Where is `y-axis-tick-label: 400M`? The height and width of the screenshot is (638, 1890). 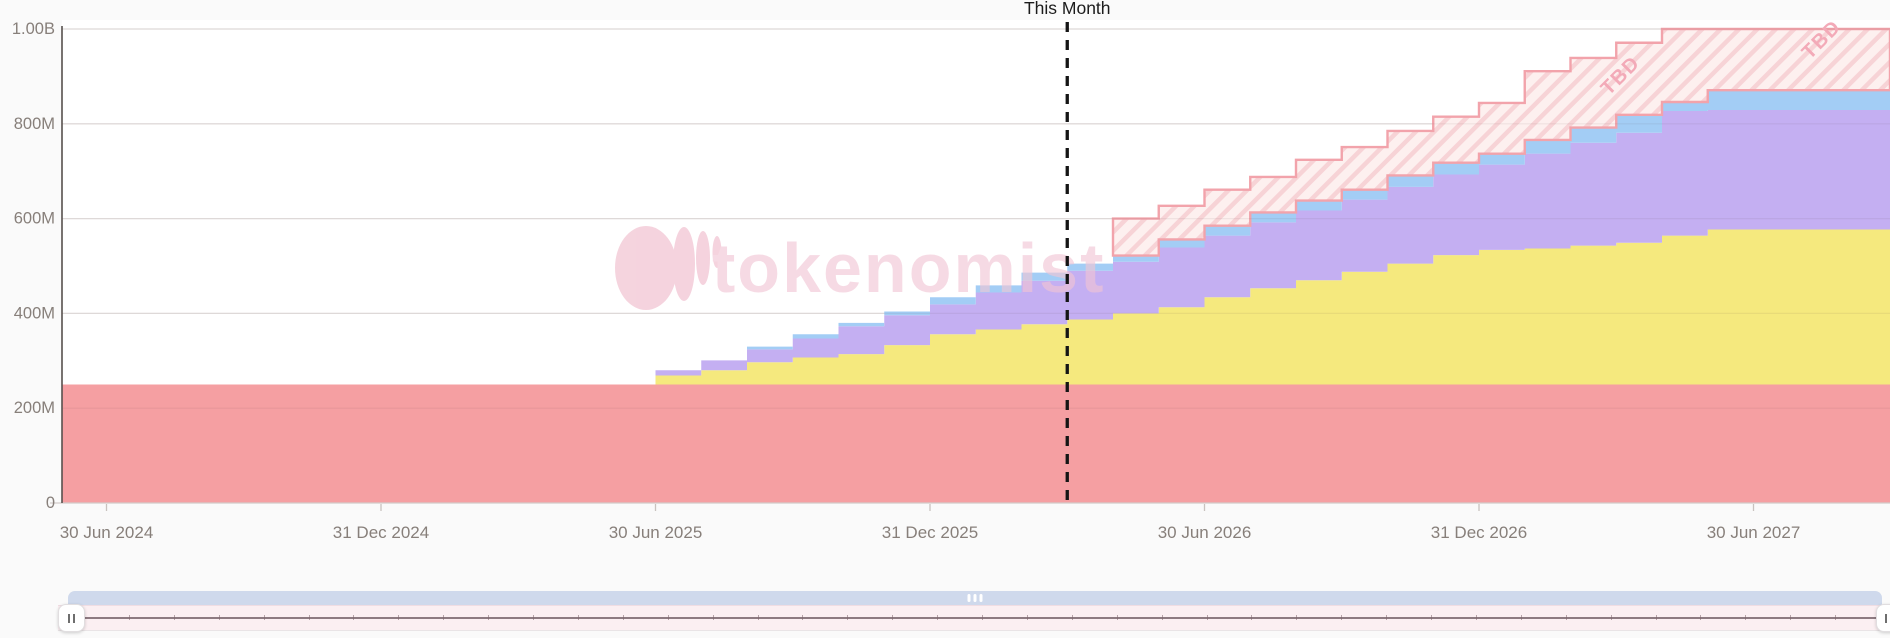
y-axis-tick-label: 400M is located at coordinates (34, 313).